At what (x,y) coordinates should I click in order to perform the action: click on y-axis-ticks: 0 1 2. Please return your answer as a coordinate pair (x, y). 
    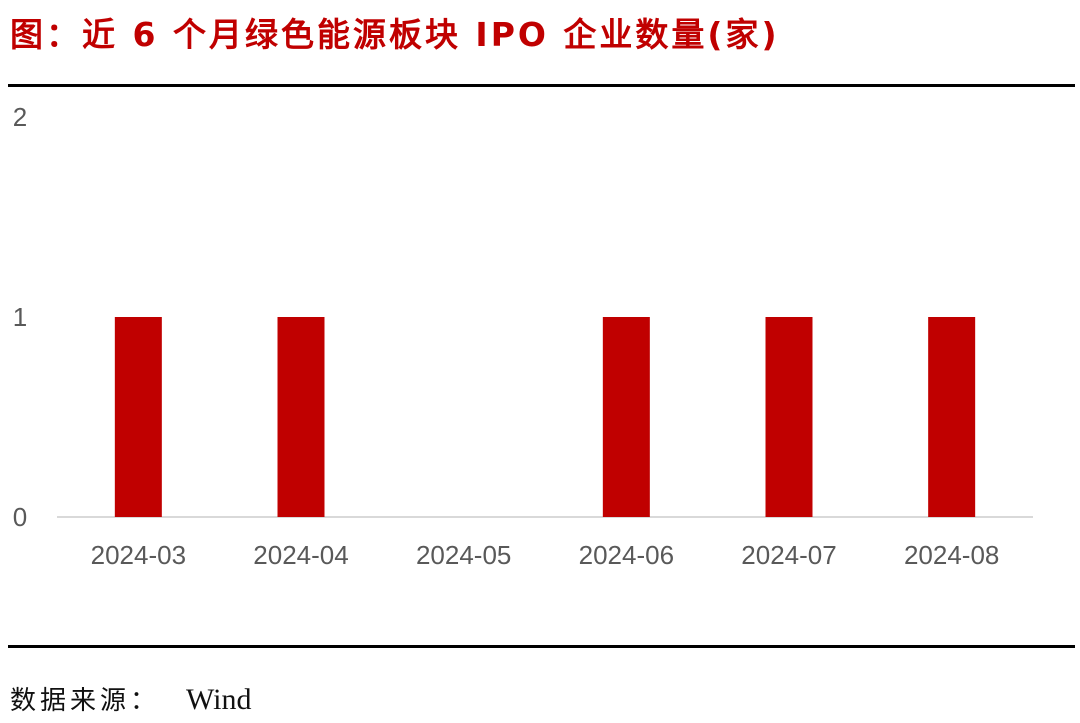
    Looking at the image, I should click on (20, 317).